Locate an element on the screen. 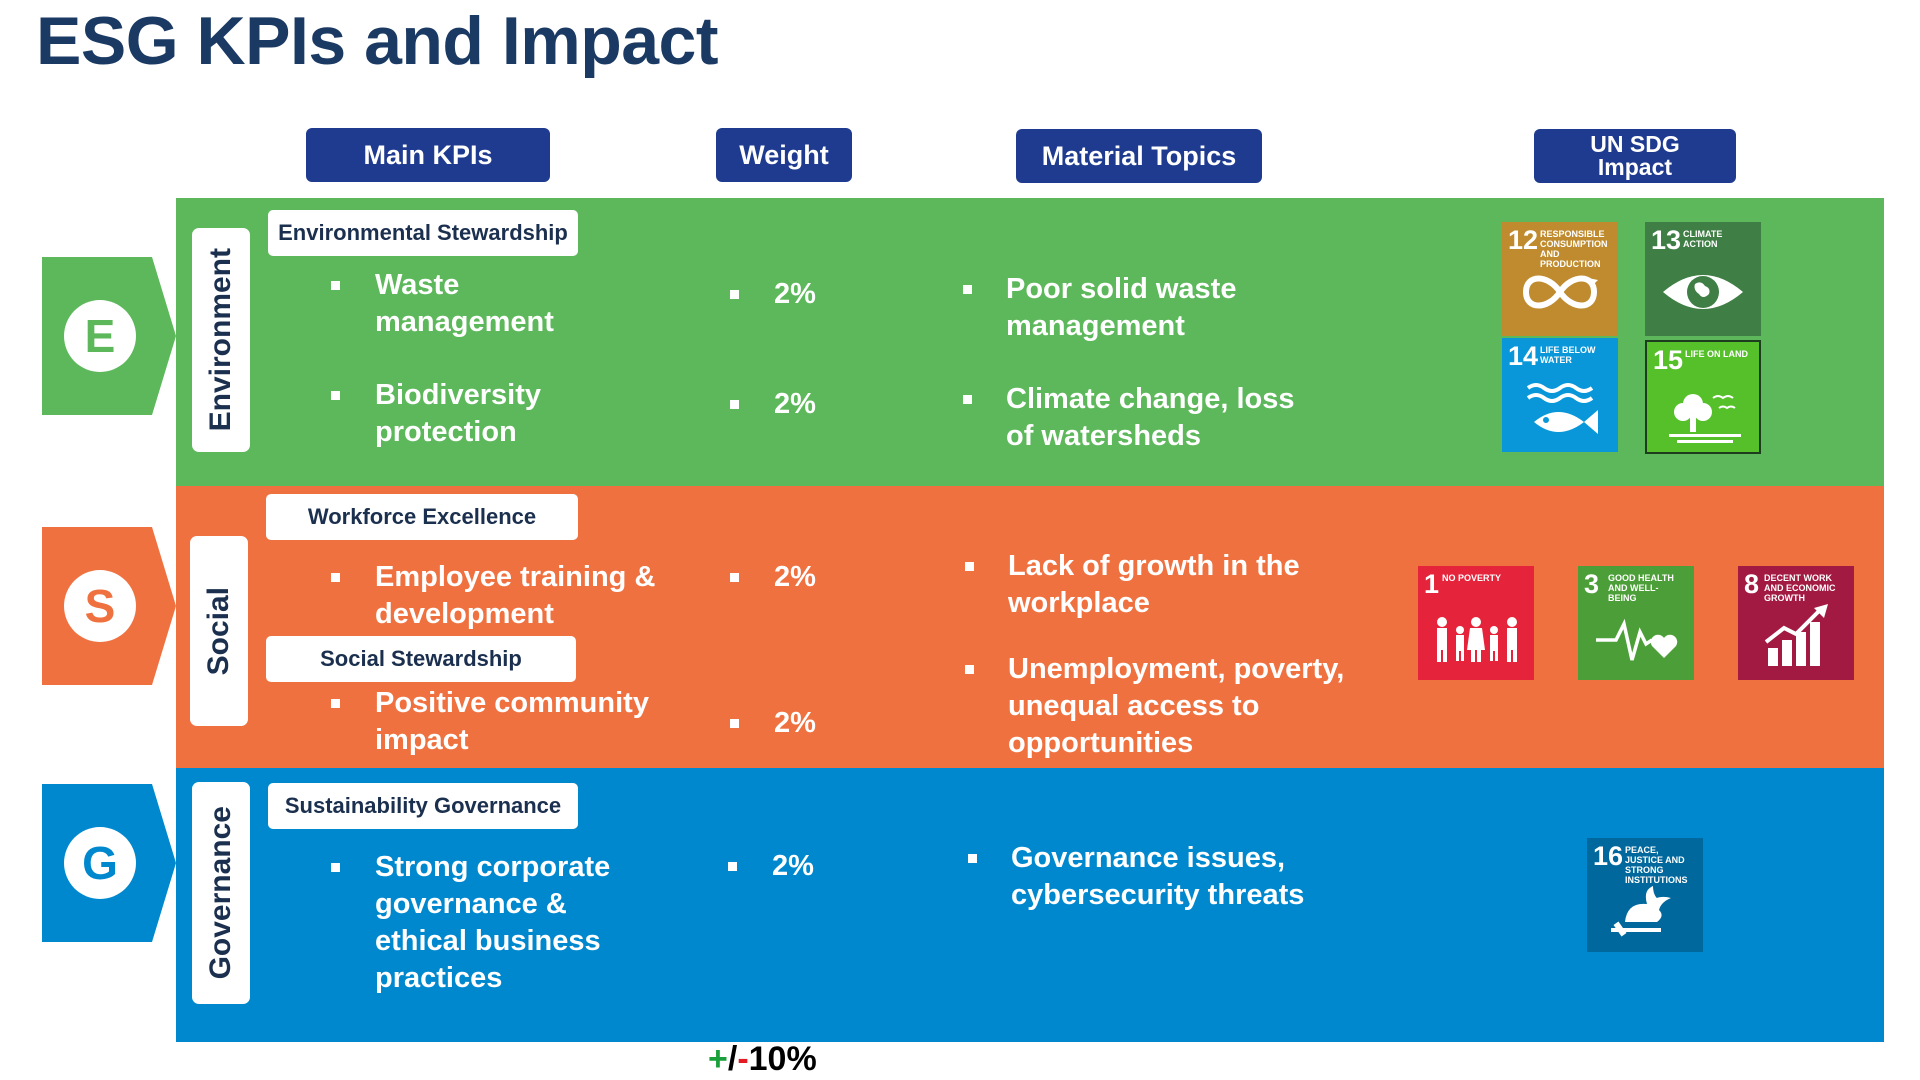 This screenshot has height=1080, width=1920. sdg14-tile: 14 Life Below Water is located at coordinates (1560, 395).